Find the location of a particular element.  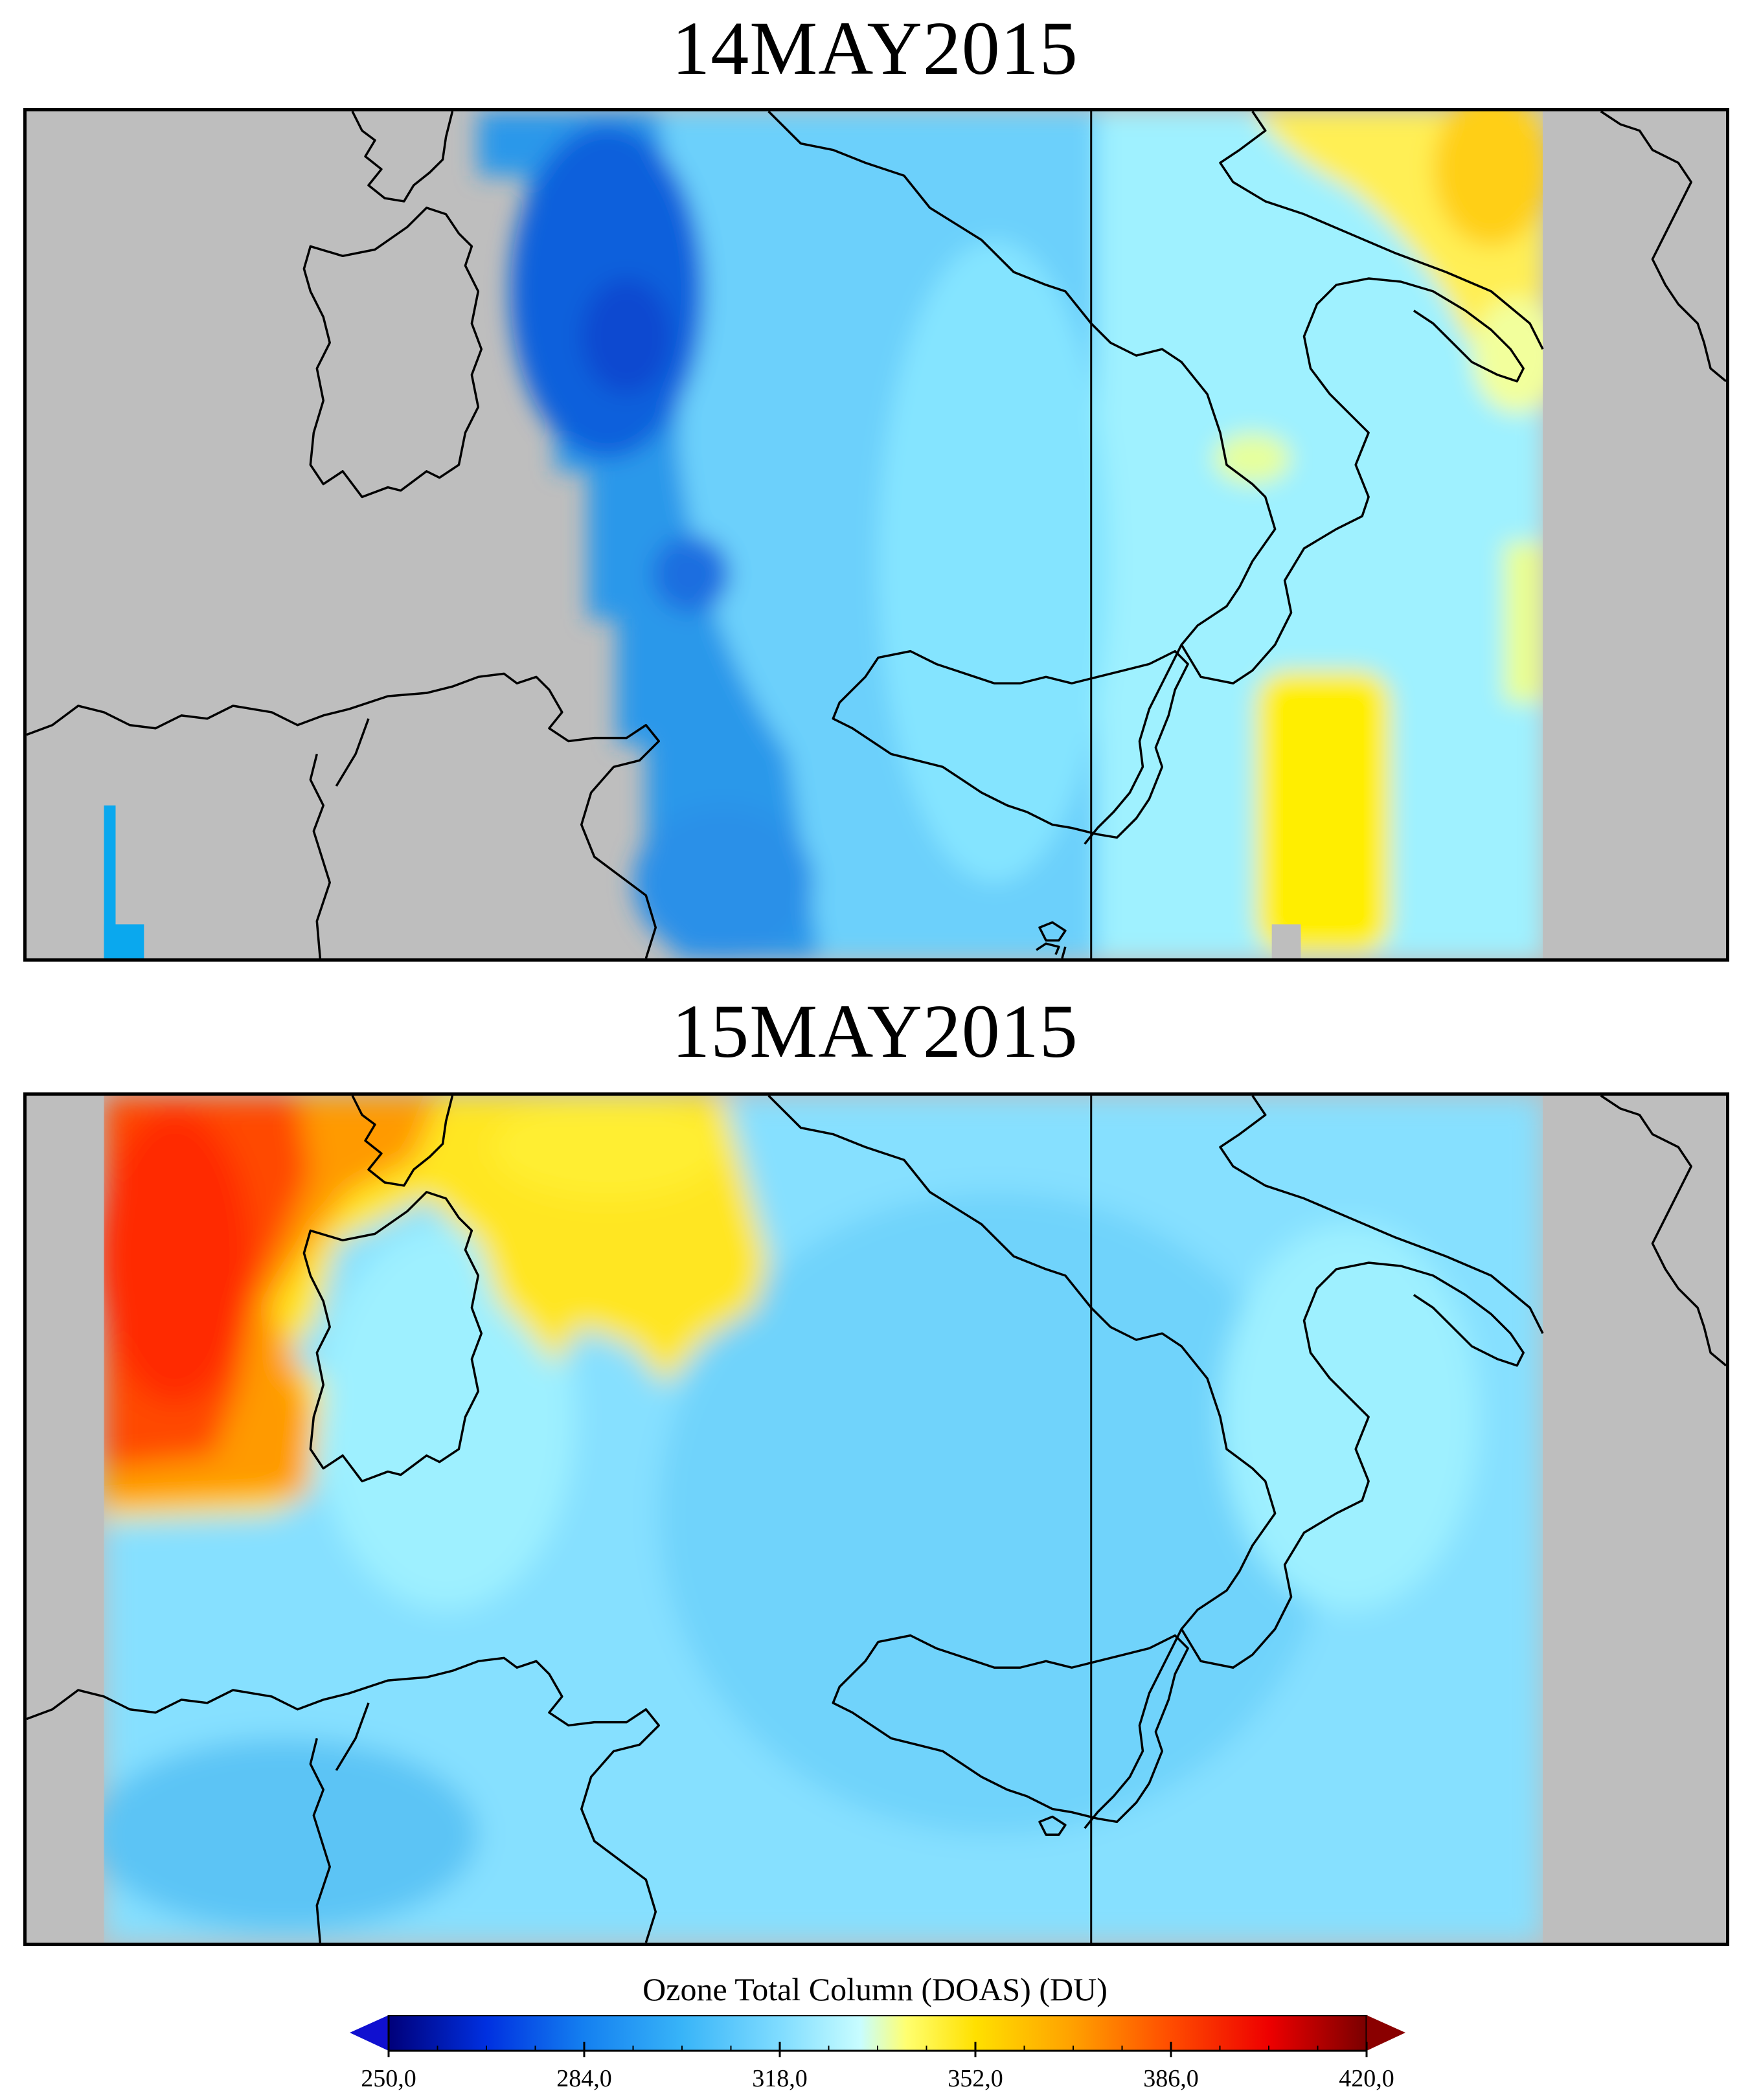

colorbar-tick-label: 420,0 is located at coordinates (1366, 2078).